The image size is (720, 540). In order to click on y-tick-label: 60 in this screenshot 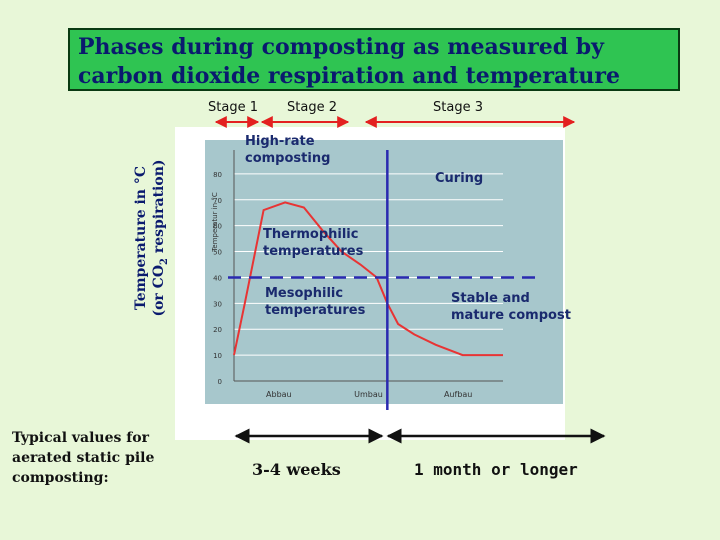, I will do `click(217, 227)`.